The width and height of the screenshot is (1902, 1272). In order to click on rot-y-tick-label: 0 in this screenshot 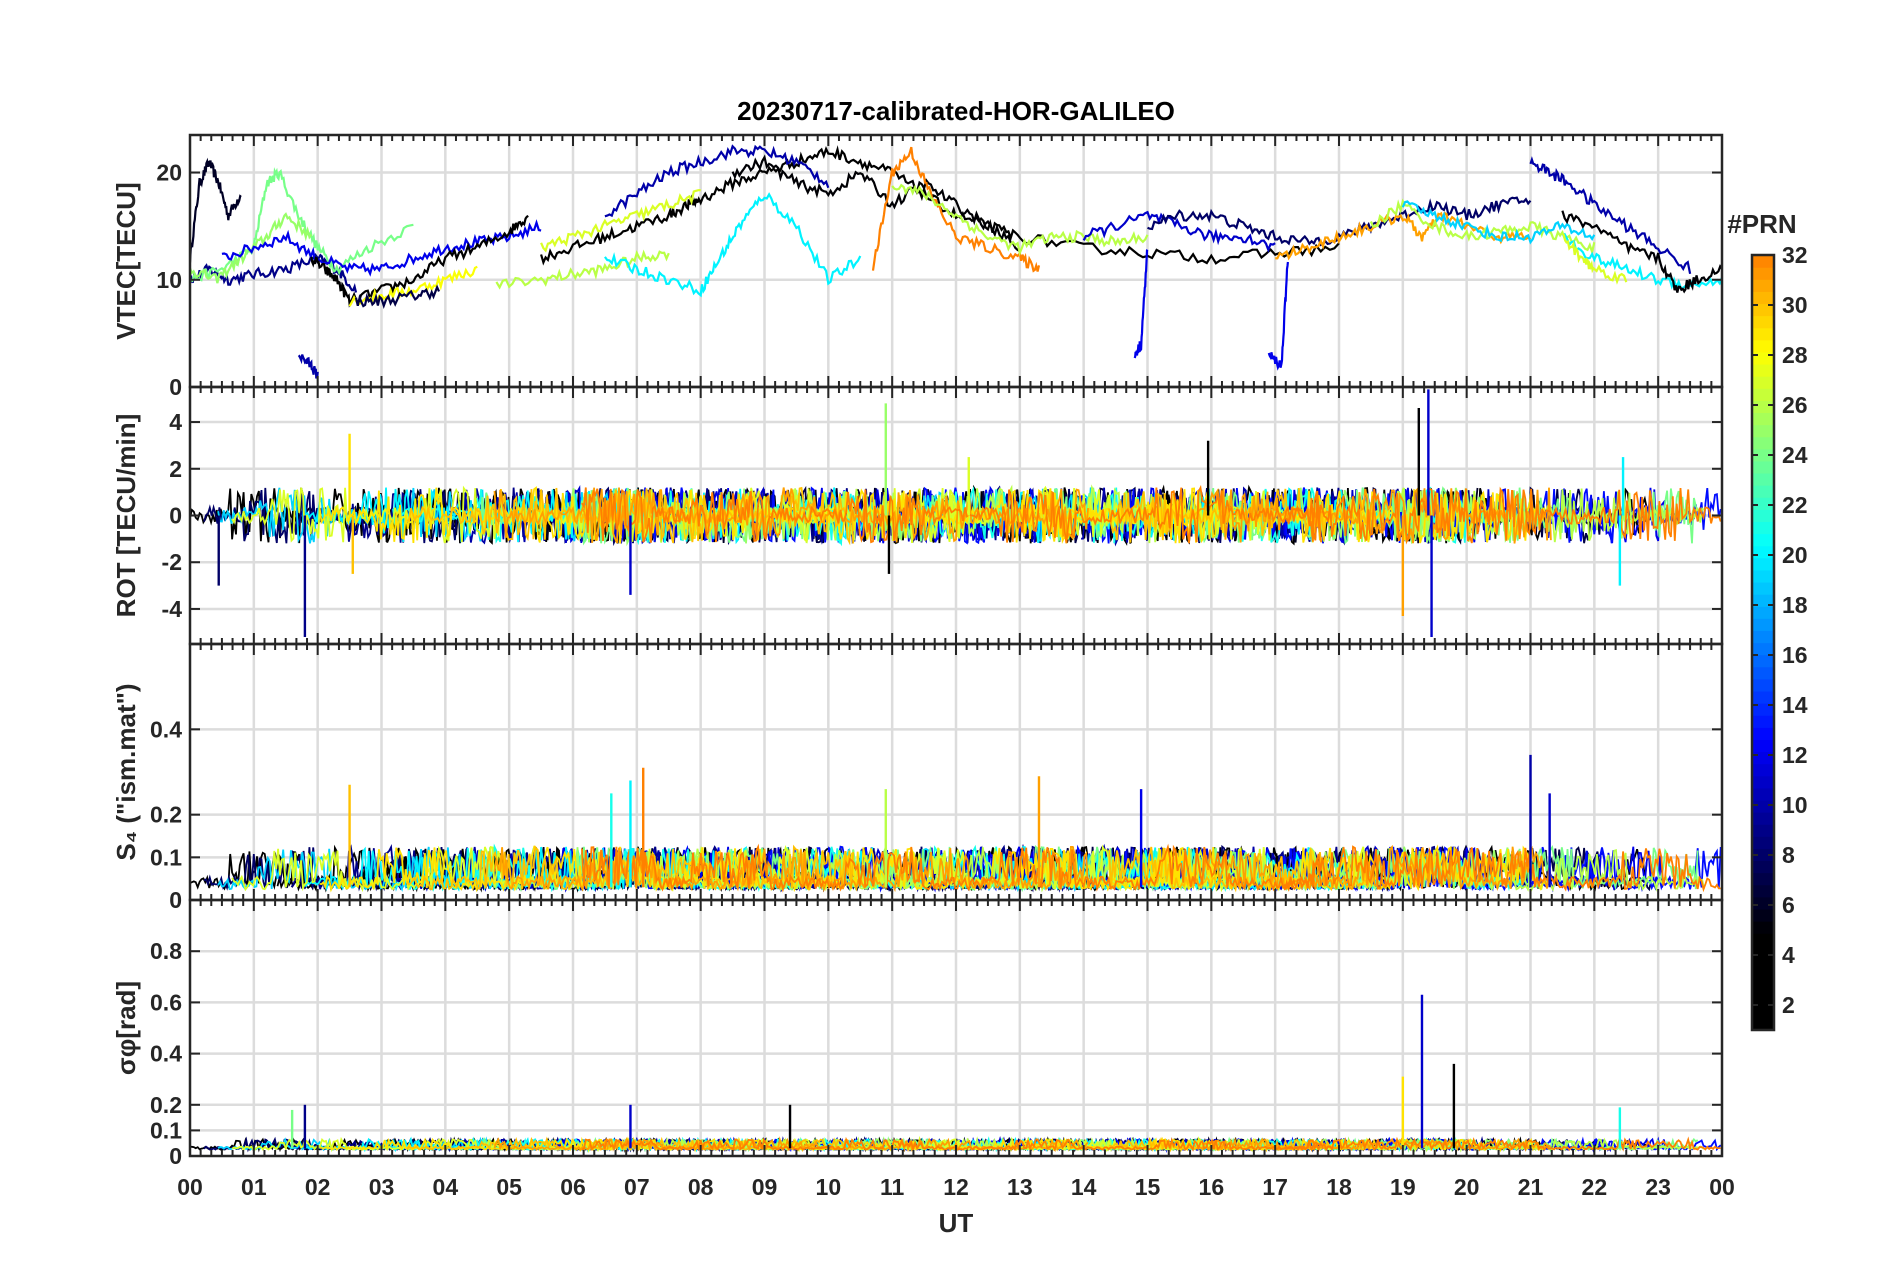, I will do `click(175, 516)`.